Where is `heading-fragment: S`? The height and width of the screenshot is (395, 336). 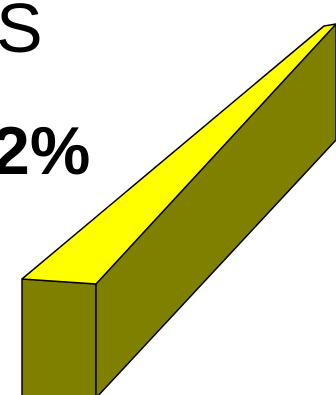 heading-fragment: S is located at coordinates (21, 33).